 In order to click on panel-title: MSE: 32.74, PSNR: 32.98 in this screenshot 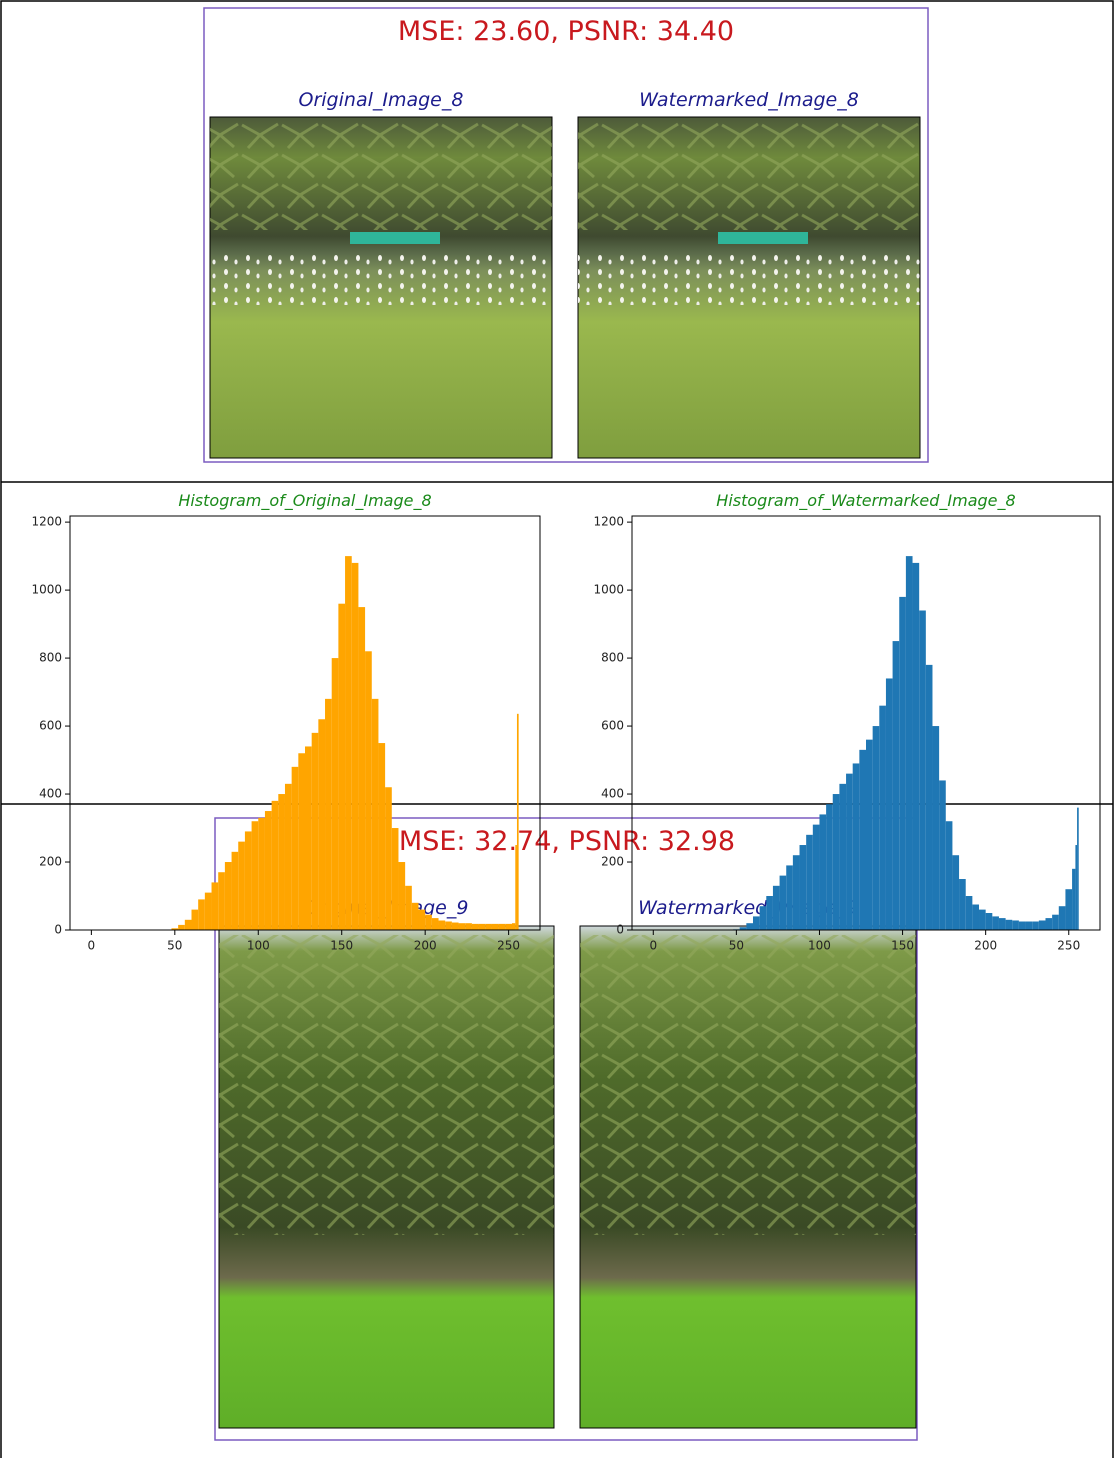, I will do `click(567, 841)`.